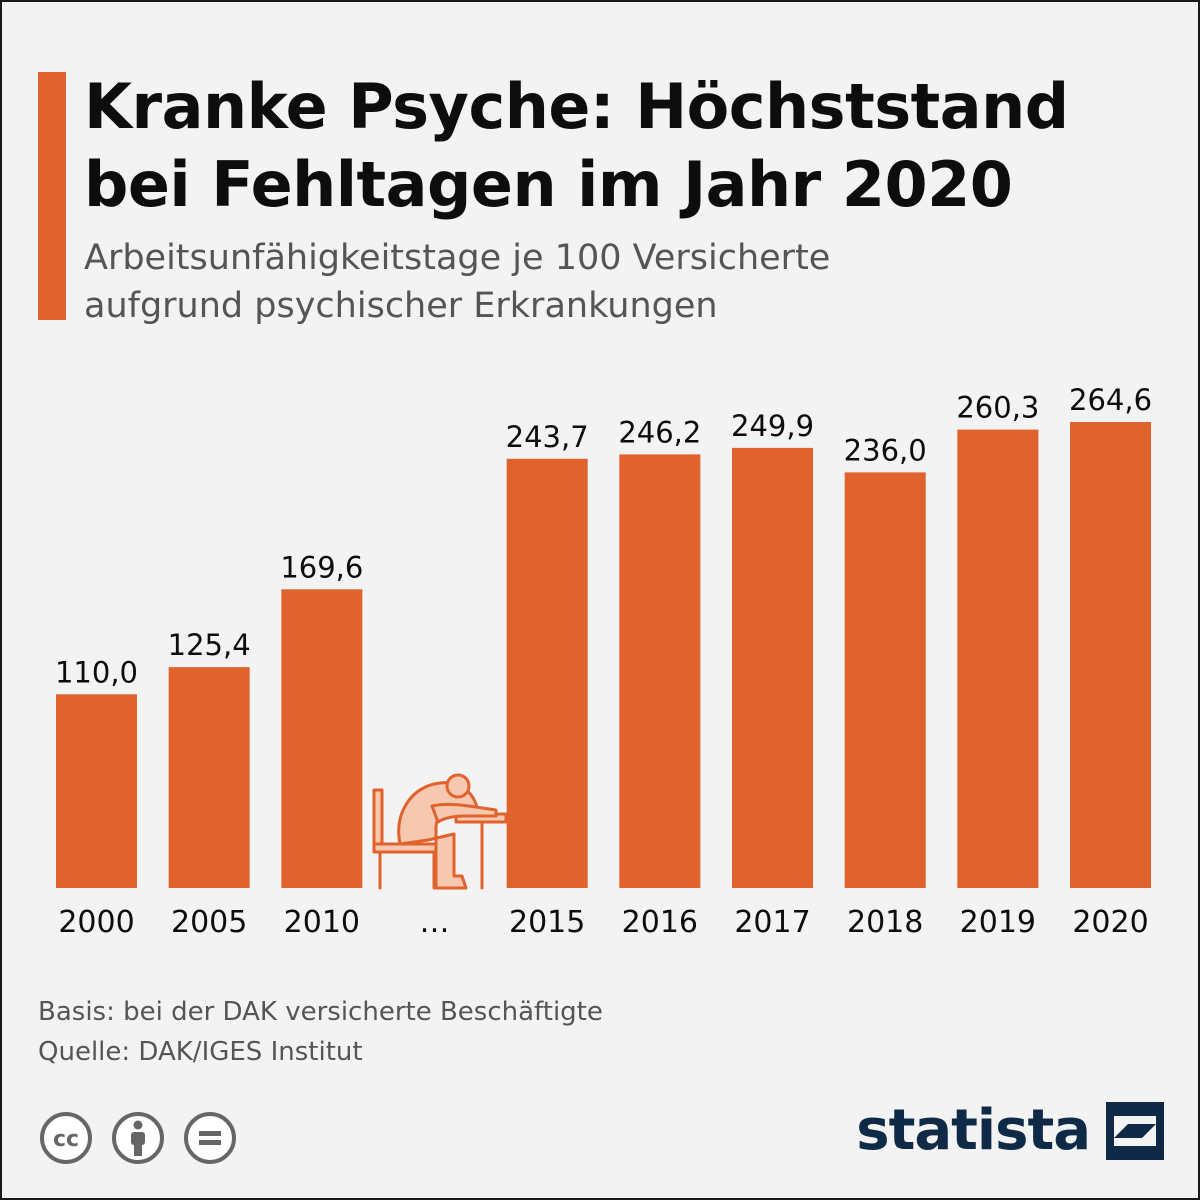 This screenshot has width=1200, height=1200. What do you see at coordinates (885, 450) in the screenshot?
I see `value-label-2018: 236,0` at bounding box center [885, 450].